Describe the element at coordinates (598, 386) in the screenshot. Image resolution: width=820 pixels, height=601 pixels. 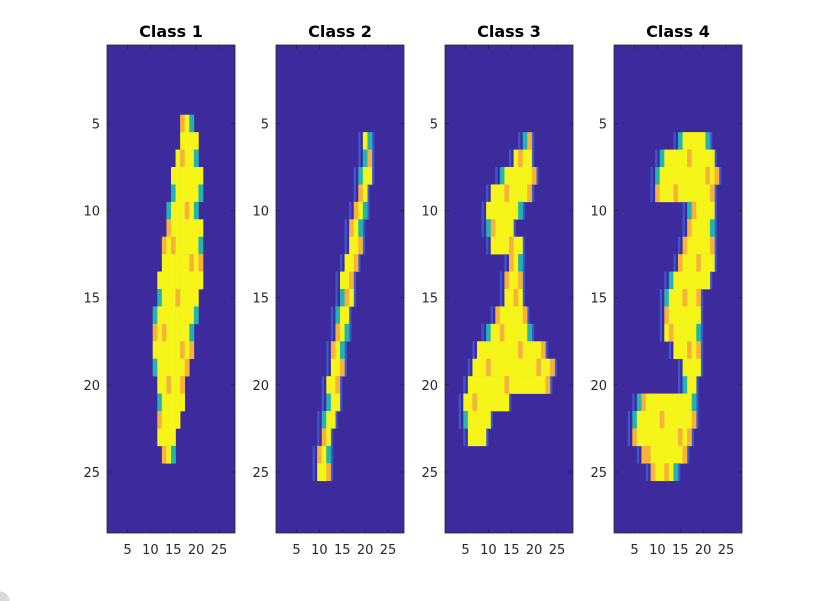
I see `y-tick-label: 20` at that location.